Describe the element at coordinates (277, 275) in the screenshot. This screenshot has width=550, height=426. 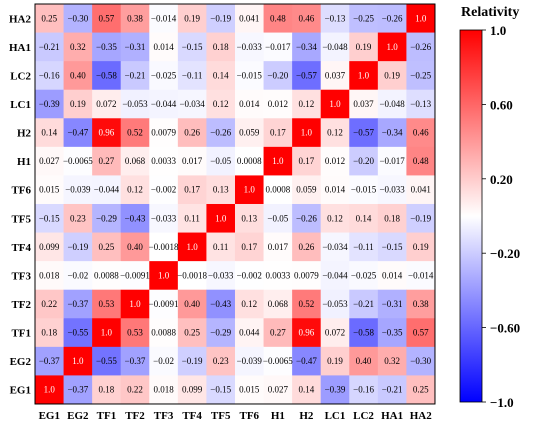
I see `cell-value-label: 0.0033` at that location.